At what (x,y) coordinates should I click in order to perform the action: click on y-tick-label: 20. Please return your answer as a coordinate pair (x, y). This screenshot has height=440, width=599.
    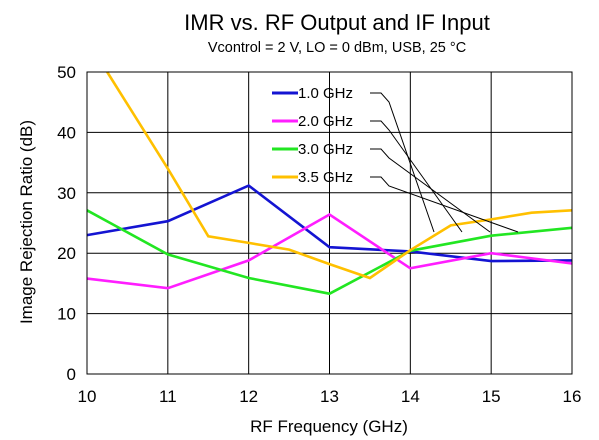
    Looking at the image, I should click on (66, 253).